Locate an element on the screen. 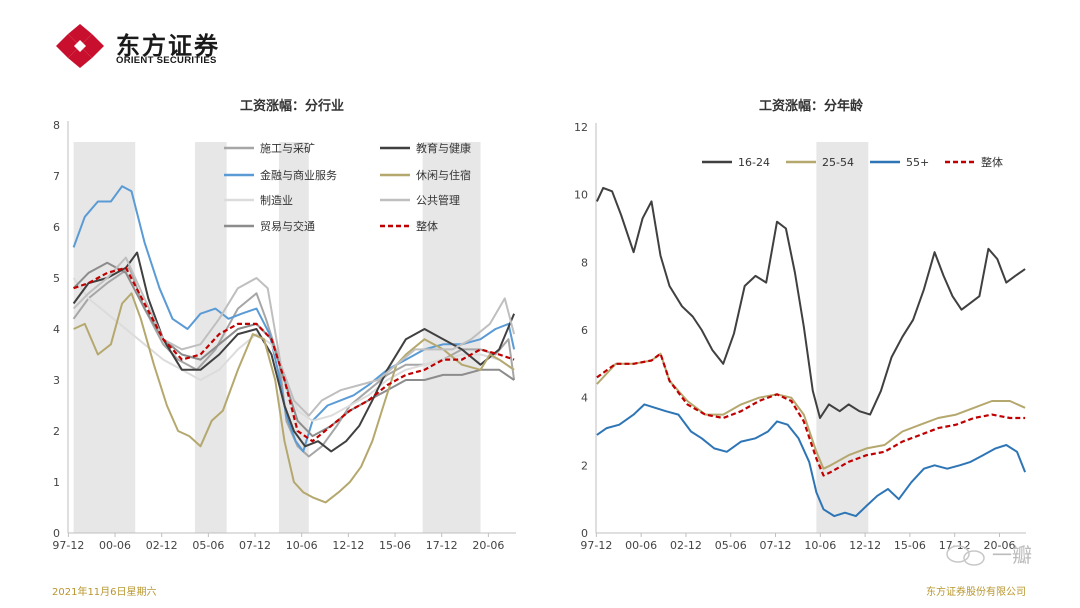  logo-mark-icon is located at coordinates (80, 46).